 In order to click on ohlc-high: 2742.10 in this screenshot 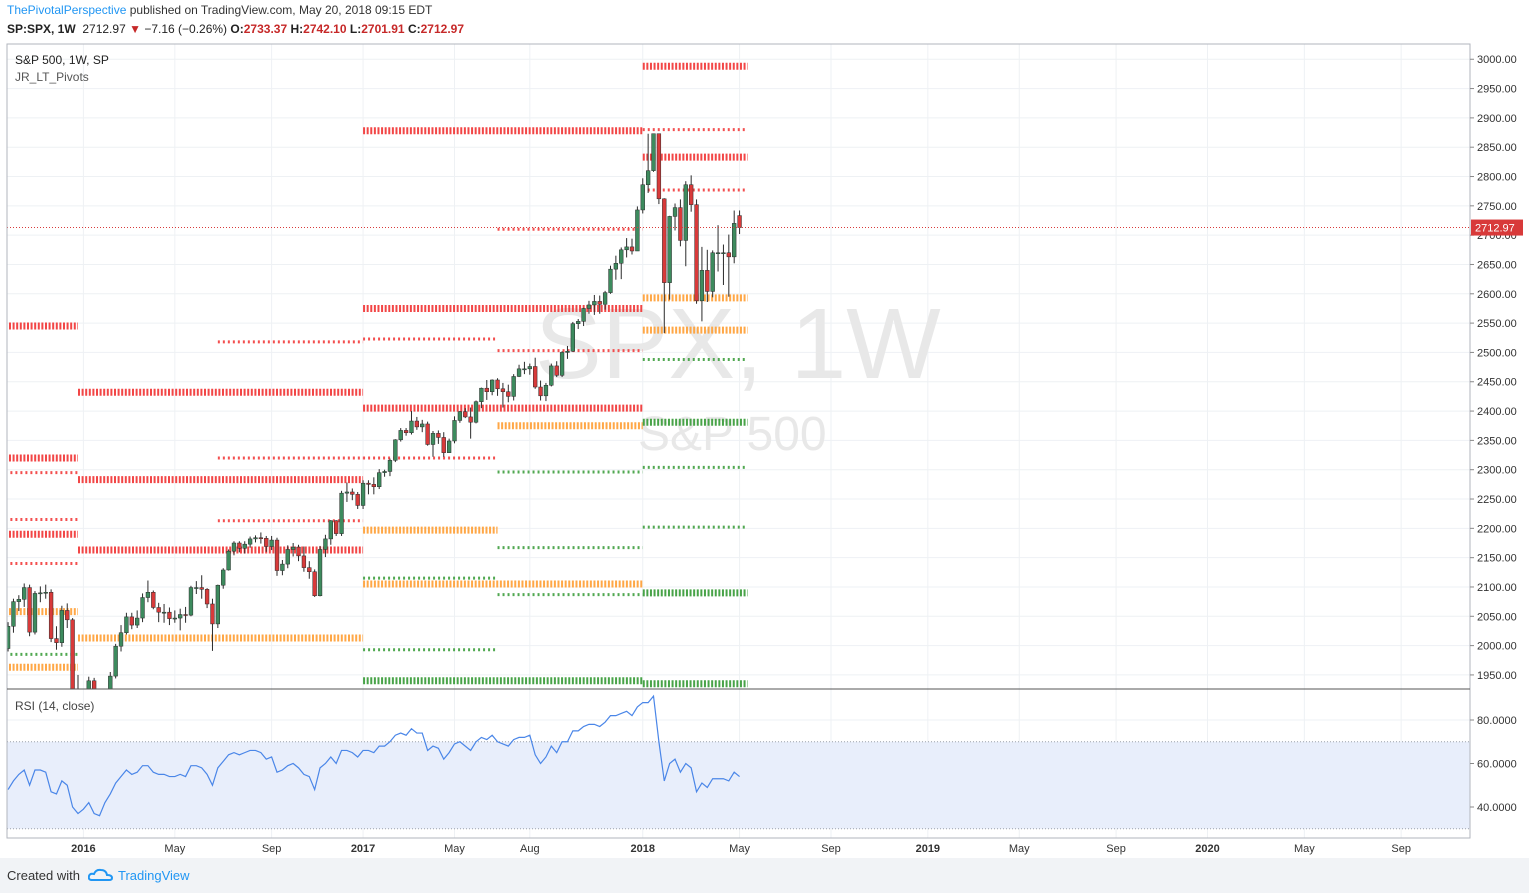, I will do `click(325, 29)`.